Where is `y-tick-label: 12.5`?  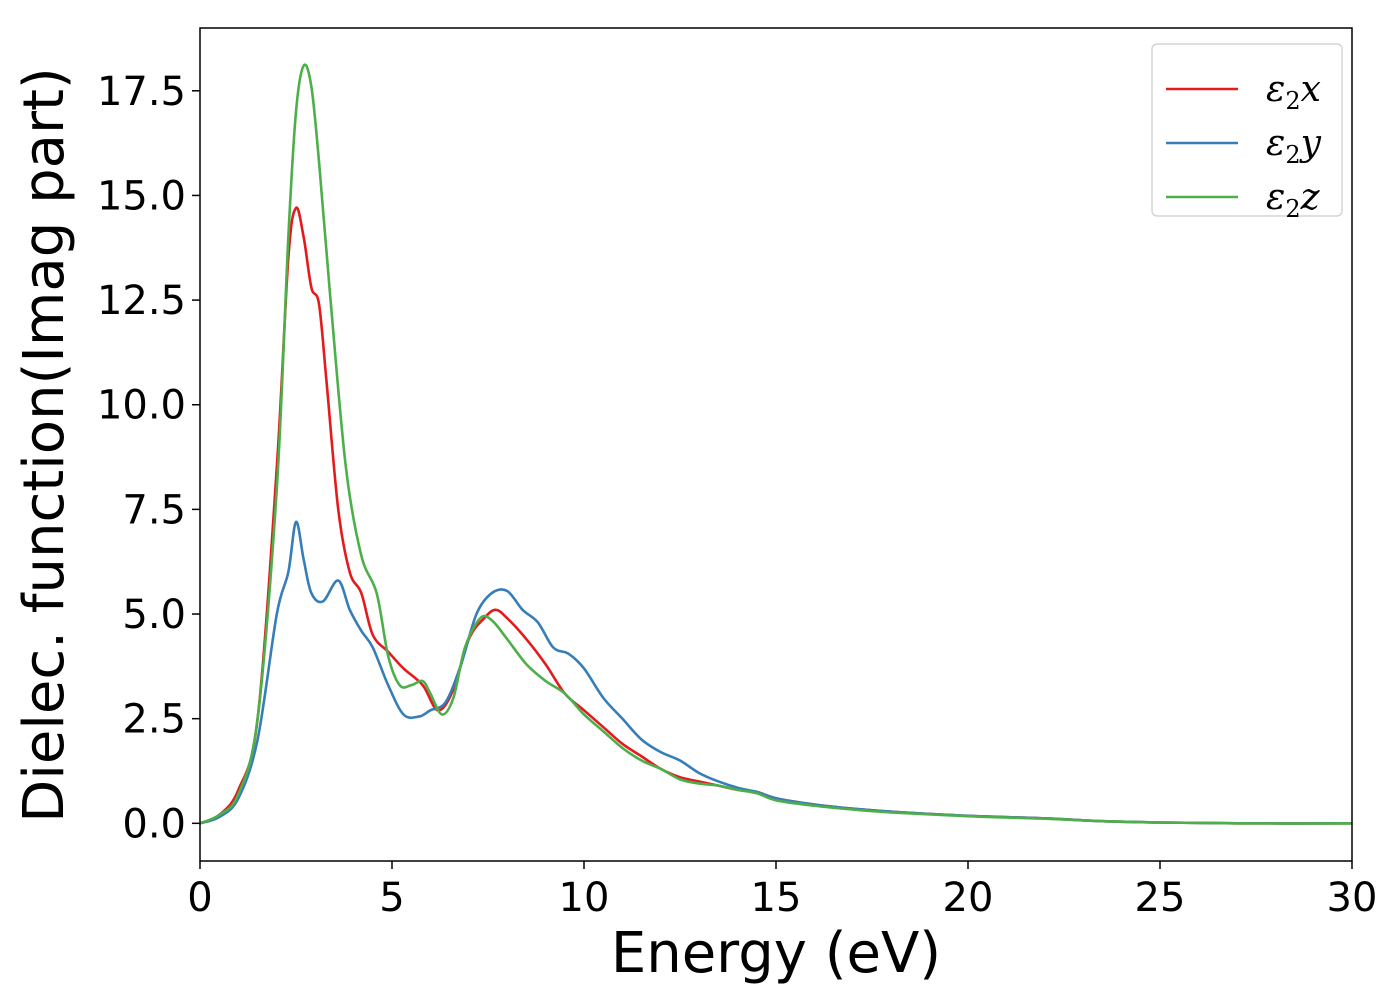
y-tick-label: 12.5 is located at coordinates (141, 301).